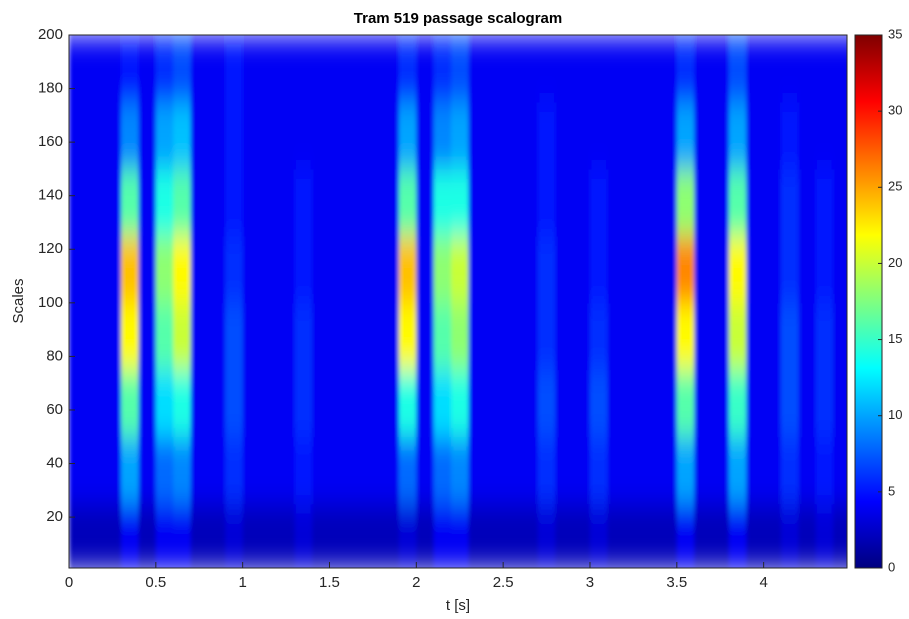  I want to click on x-tick-label: 1.5, so click(329, 582).